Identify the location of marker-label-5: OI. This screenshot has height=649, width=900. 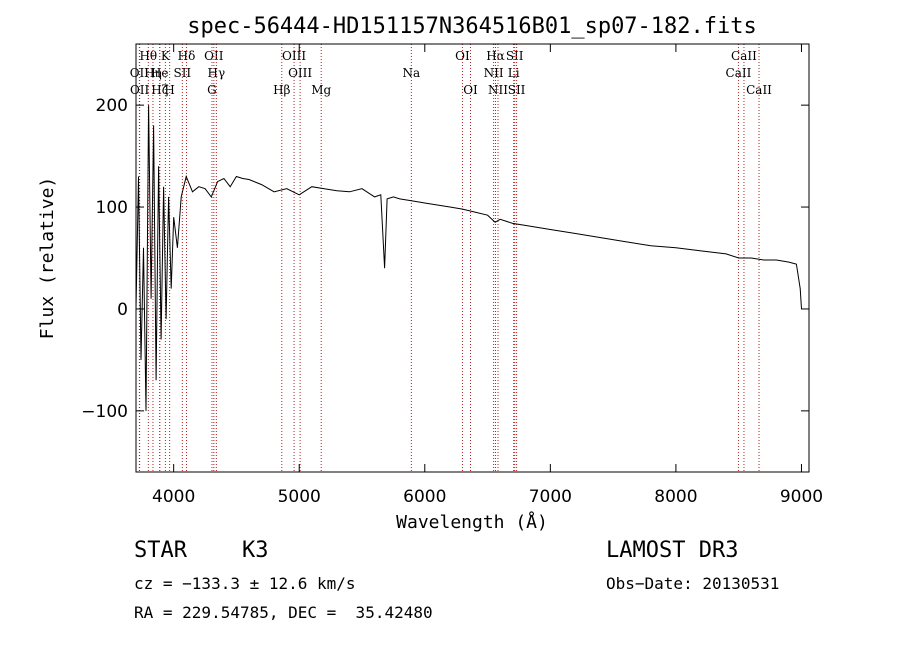
(462, 56).